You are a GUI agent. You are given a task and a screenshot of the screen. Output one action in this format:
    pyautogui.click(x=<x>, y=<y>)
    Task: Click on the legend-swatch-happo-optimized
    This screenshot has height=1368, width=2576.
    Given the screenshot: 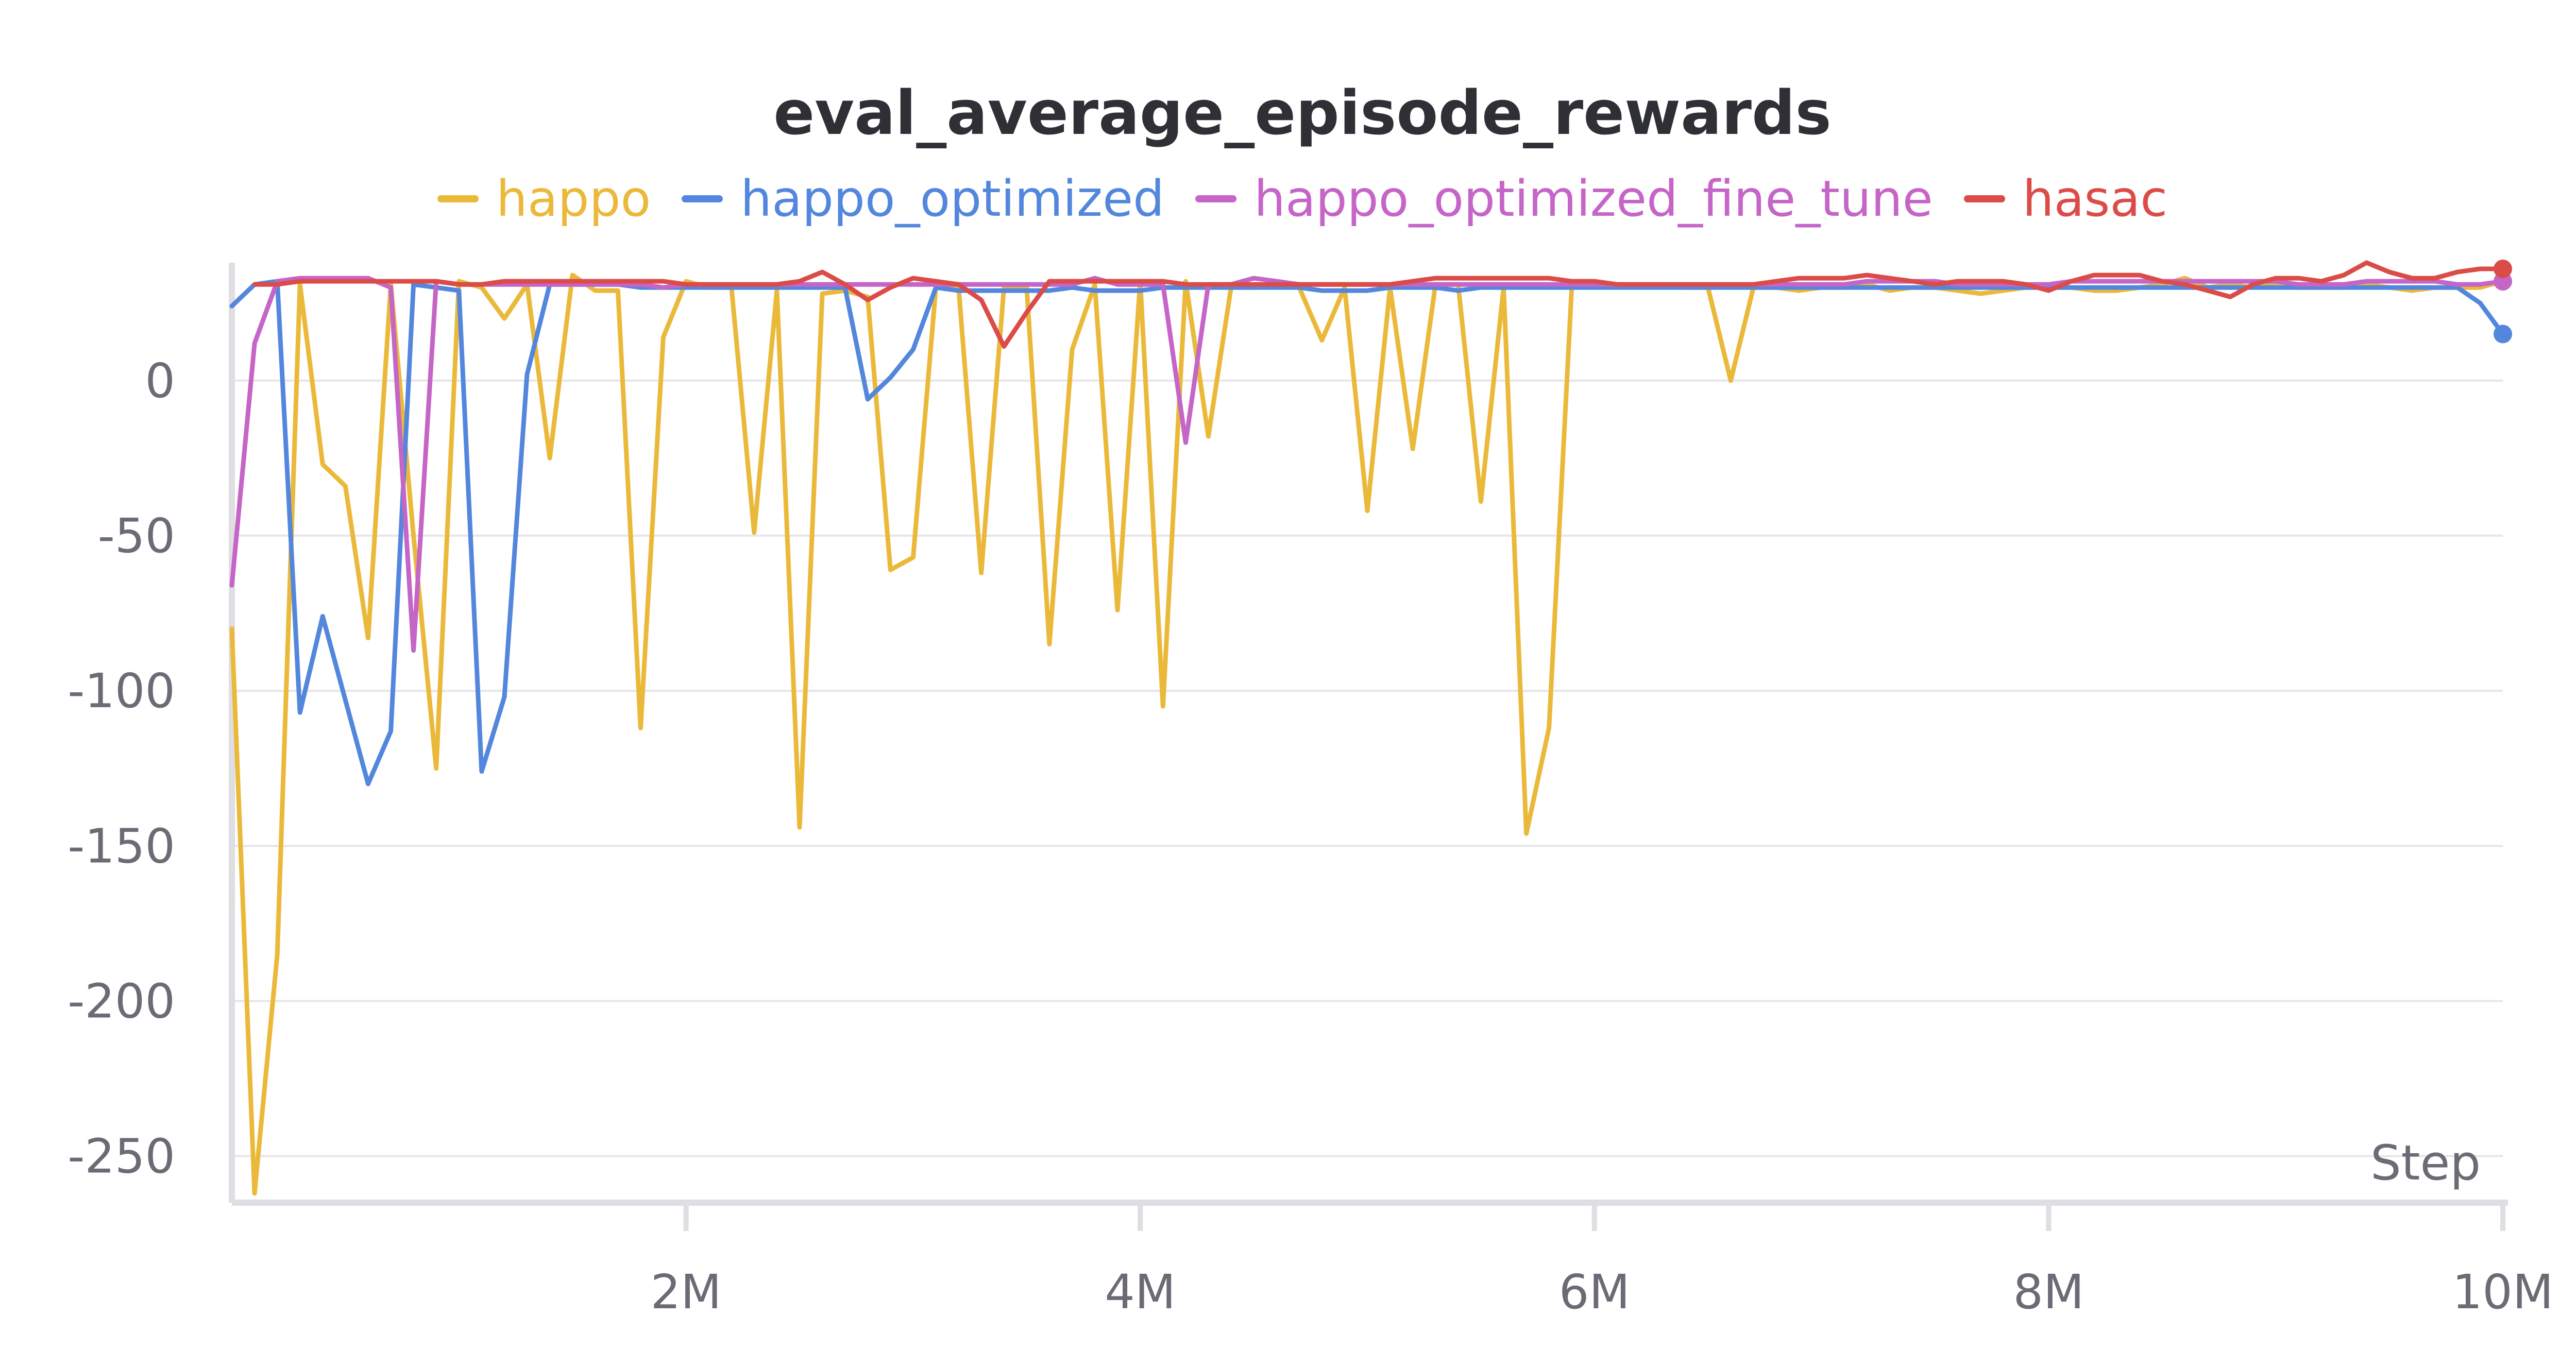 What is the action you would take?
    pyautogui.click(x=702, y=198)
    